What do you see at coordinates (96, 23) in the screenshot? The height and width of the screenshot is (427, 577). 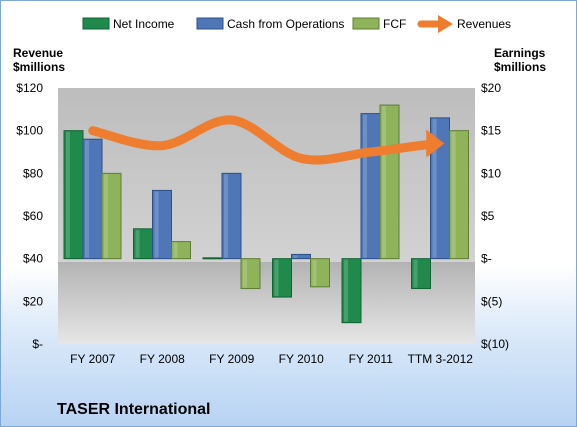 I see `legend-swatch-net-income` at bounding box center [96, 23].